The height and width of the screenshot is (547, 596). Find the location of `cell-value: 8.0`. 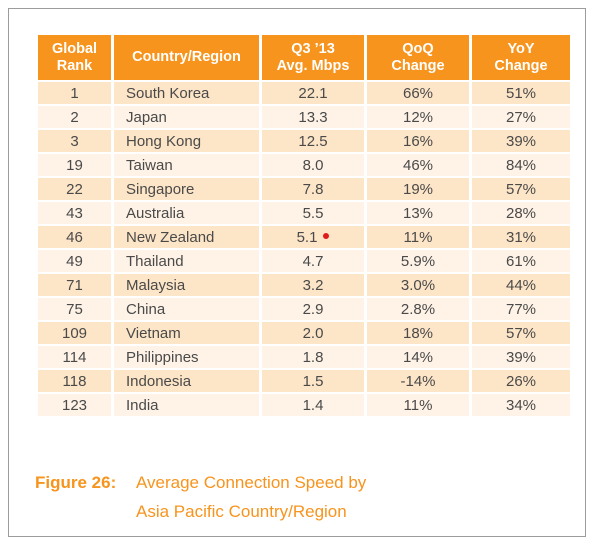

cell-value: 8.0 is located at coordinates (313, 165).